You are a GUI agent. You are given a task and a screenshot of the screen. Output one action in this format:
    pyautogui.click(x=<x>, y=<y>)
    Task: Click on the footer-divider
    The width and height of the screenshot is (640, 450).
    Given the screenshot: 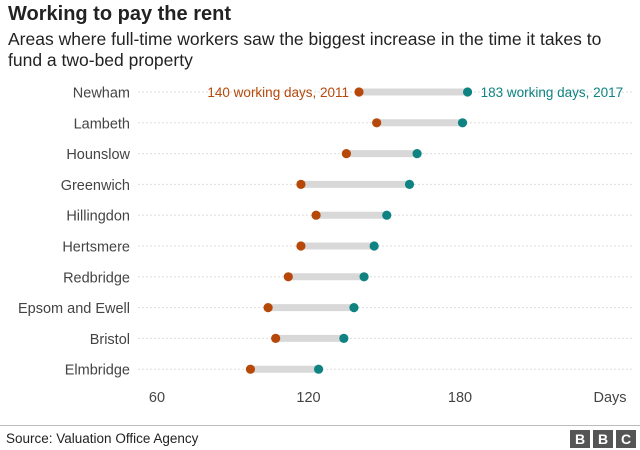 What is the action you would take?
    pyautogui.click(x=320, y=425)
    